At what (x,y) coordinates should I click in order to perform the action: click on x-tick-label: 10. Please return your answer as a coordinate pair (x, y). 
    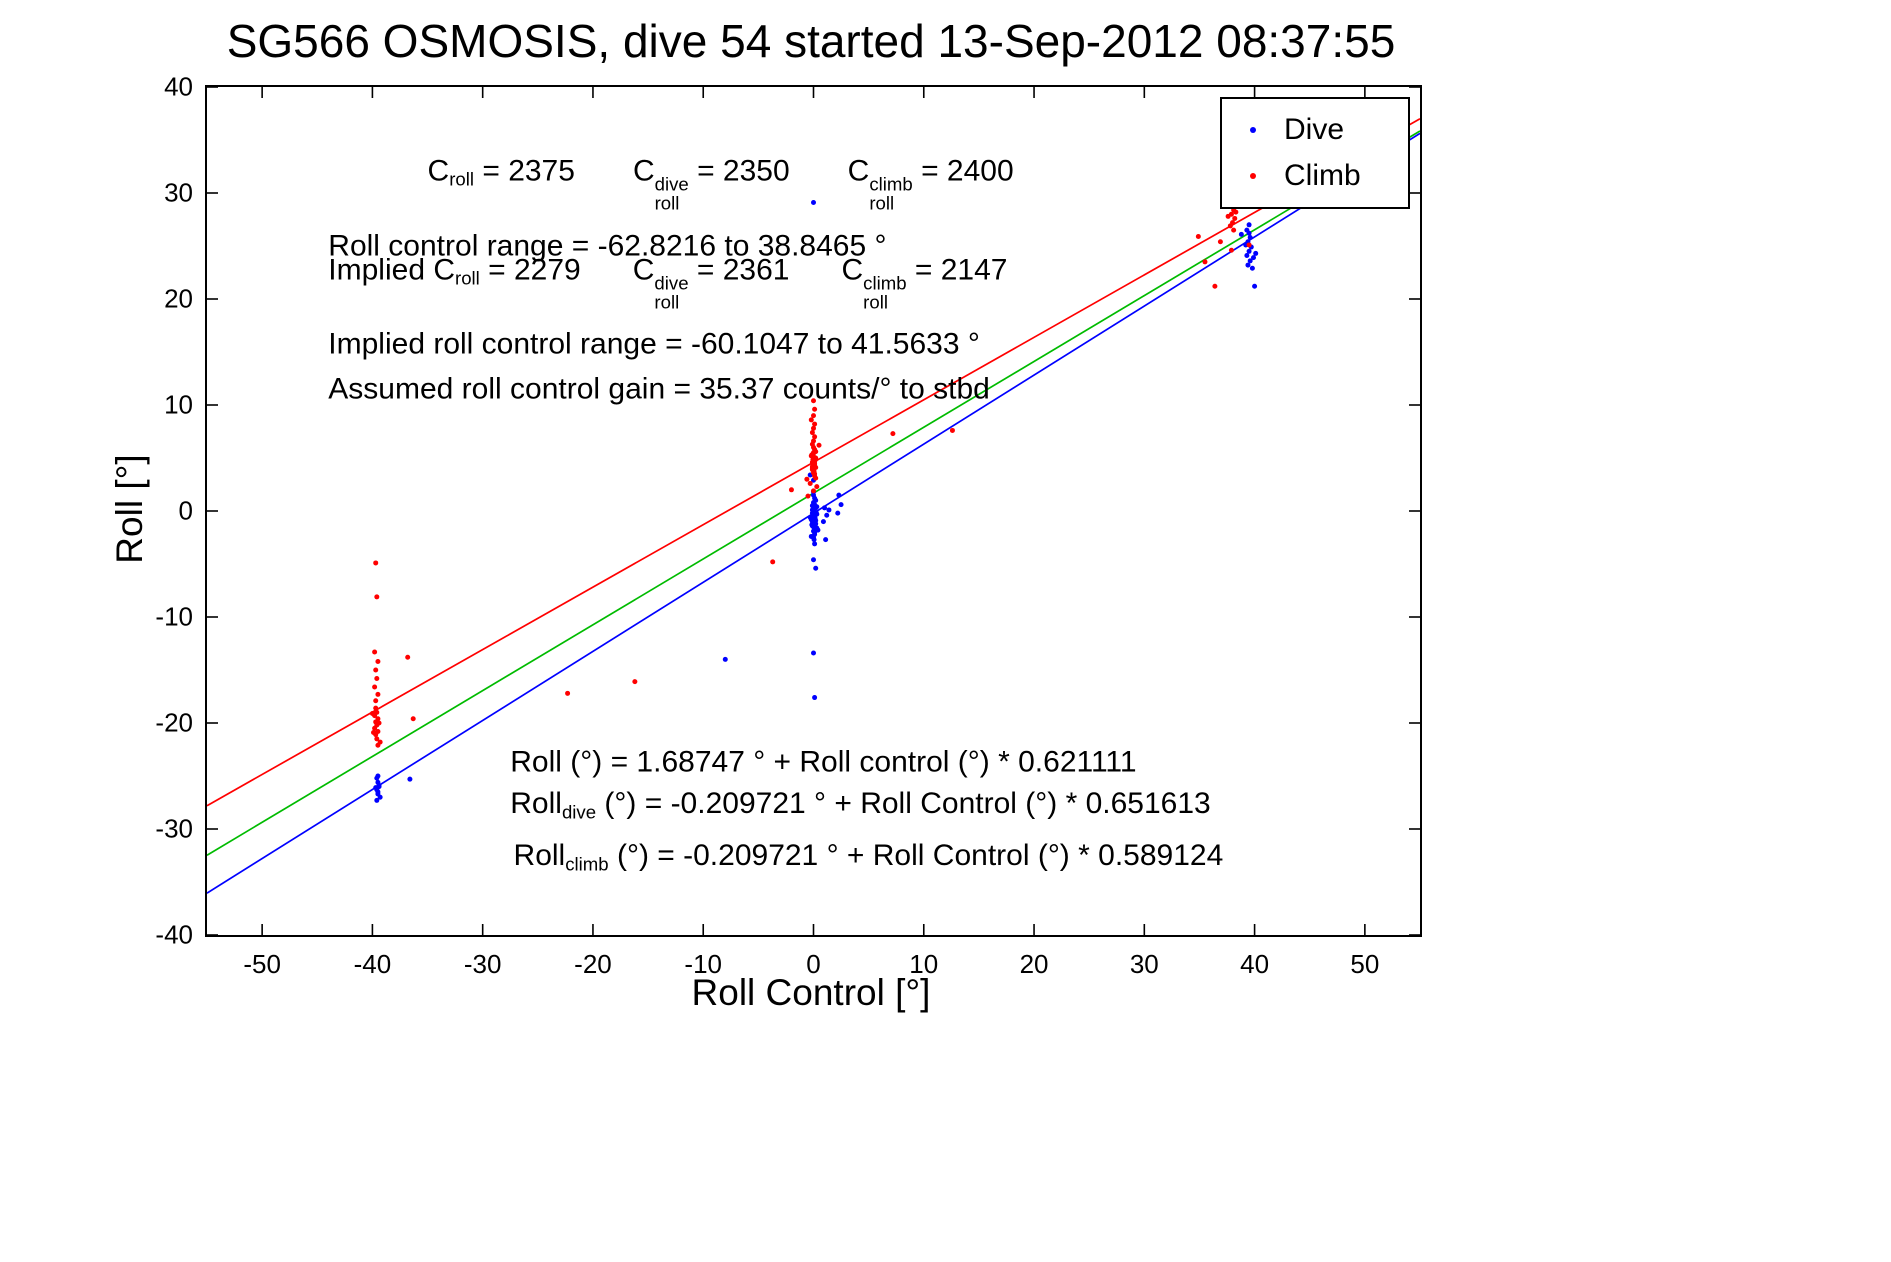
    Looking at the image, I should click on (924, 964).